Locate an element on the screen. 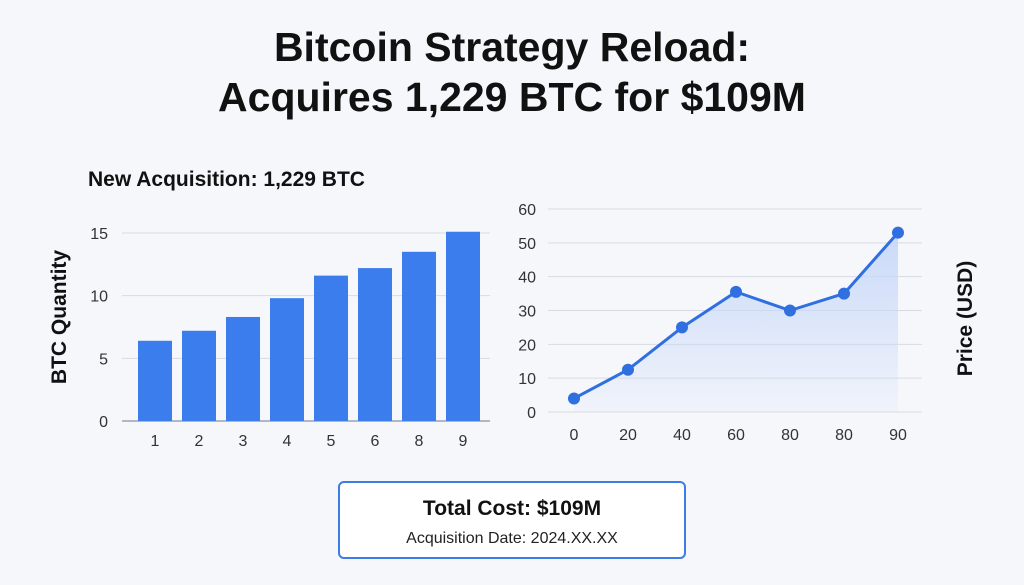 This screenshot has width=1024, height=585. acquisition-date-label: Acquisition Date: 2024.XX.XX is located at coordinates (512, 538).